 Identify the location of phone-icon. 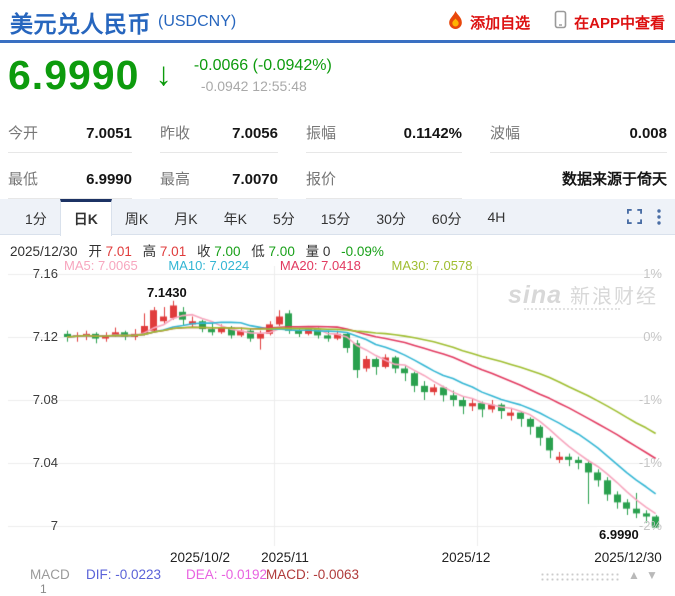
(560, 22).